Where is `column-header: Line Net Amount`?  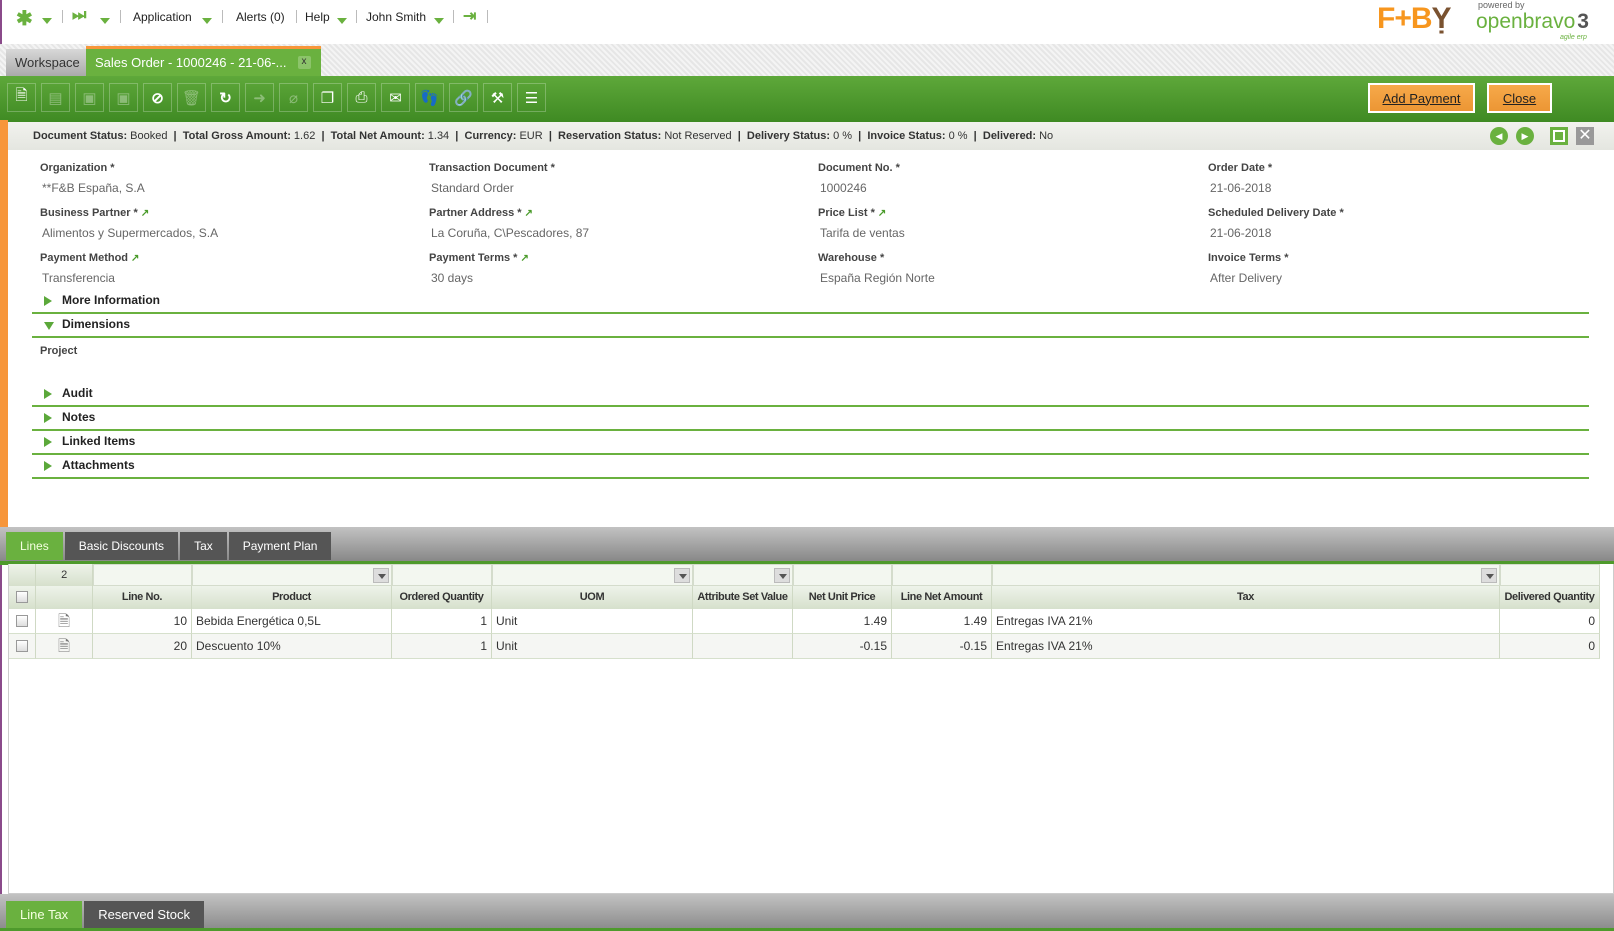 column-header: Line Net Amount is located at coordinates (942, 597).